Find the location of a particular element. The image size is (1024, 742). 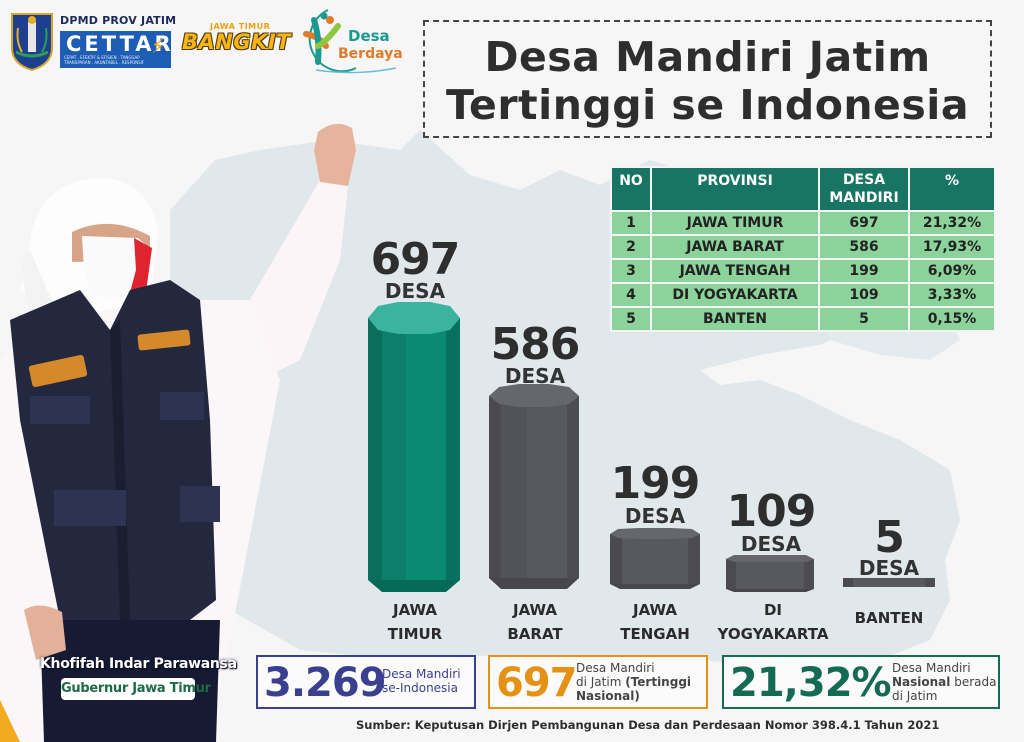

desa-berdaya-emblem-icon is located at coordinates (350, 41).